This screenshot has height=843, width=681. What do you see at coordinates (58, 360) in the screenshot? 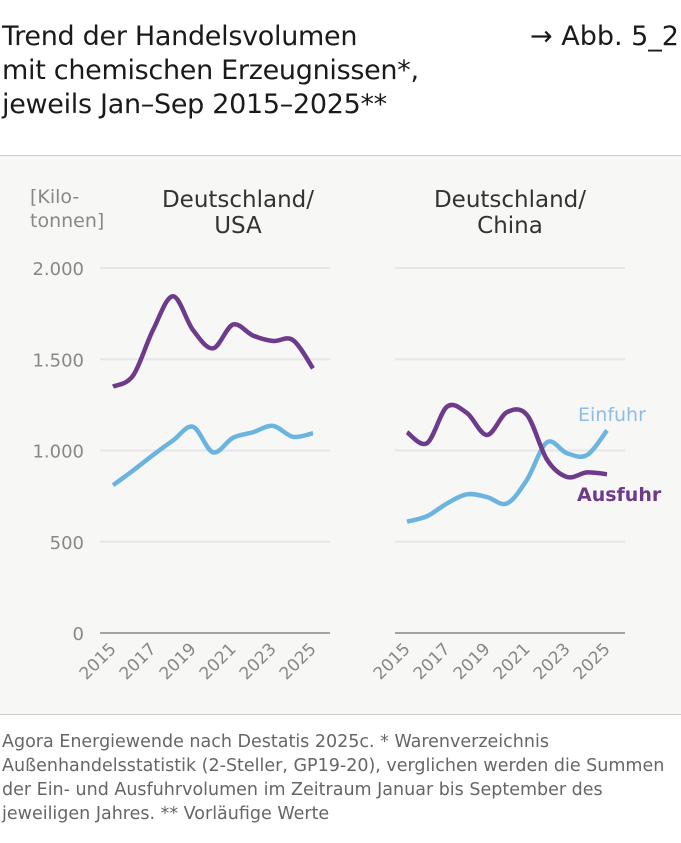
I see `y-tick-label: 1.500` at bounding box center [58, 360].